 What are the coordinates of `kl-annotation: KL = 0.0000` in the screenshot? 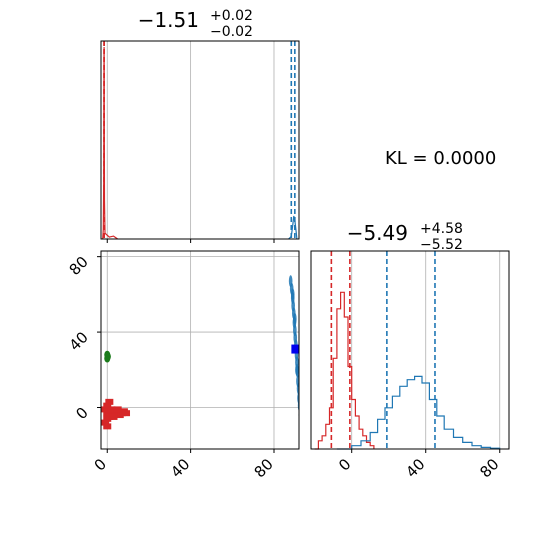 It's located at (440, 158).